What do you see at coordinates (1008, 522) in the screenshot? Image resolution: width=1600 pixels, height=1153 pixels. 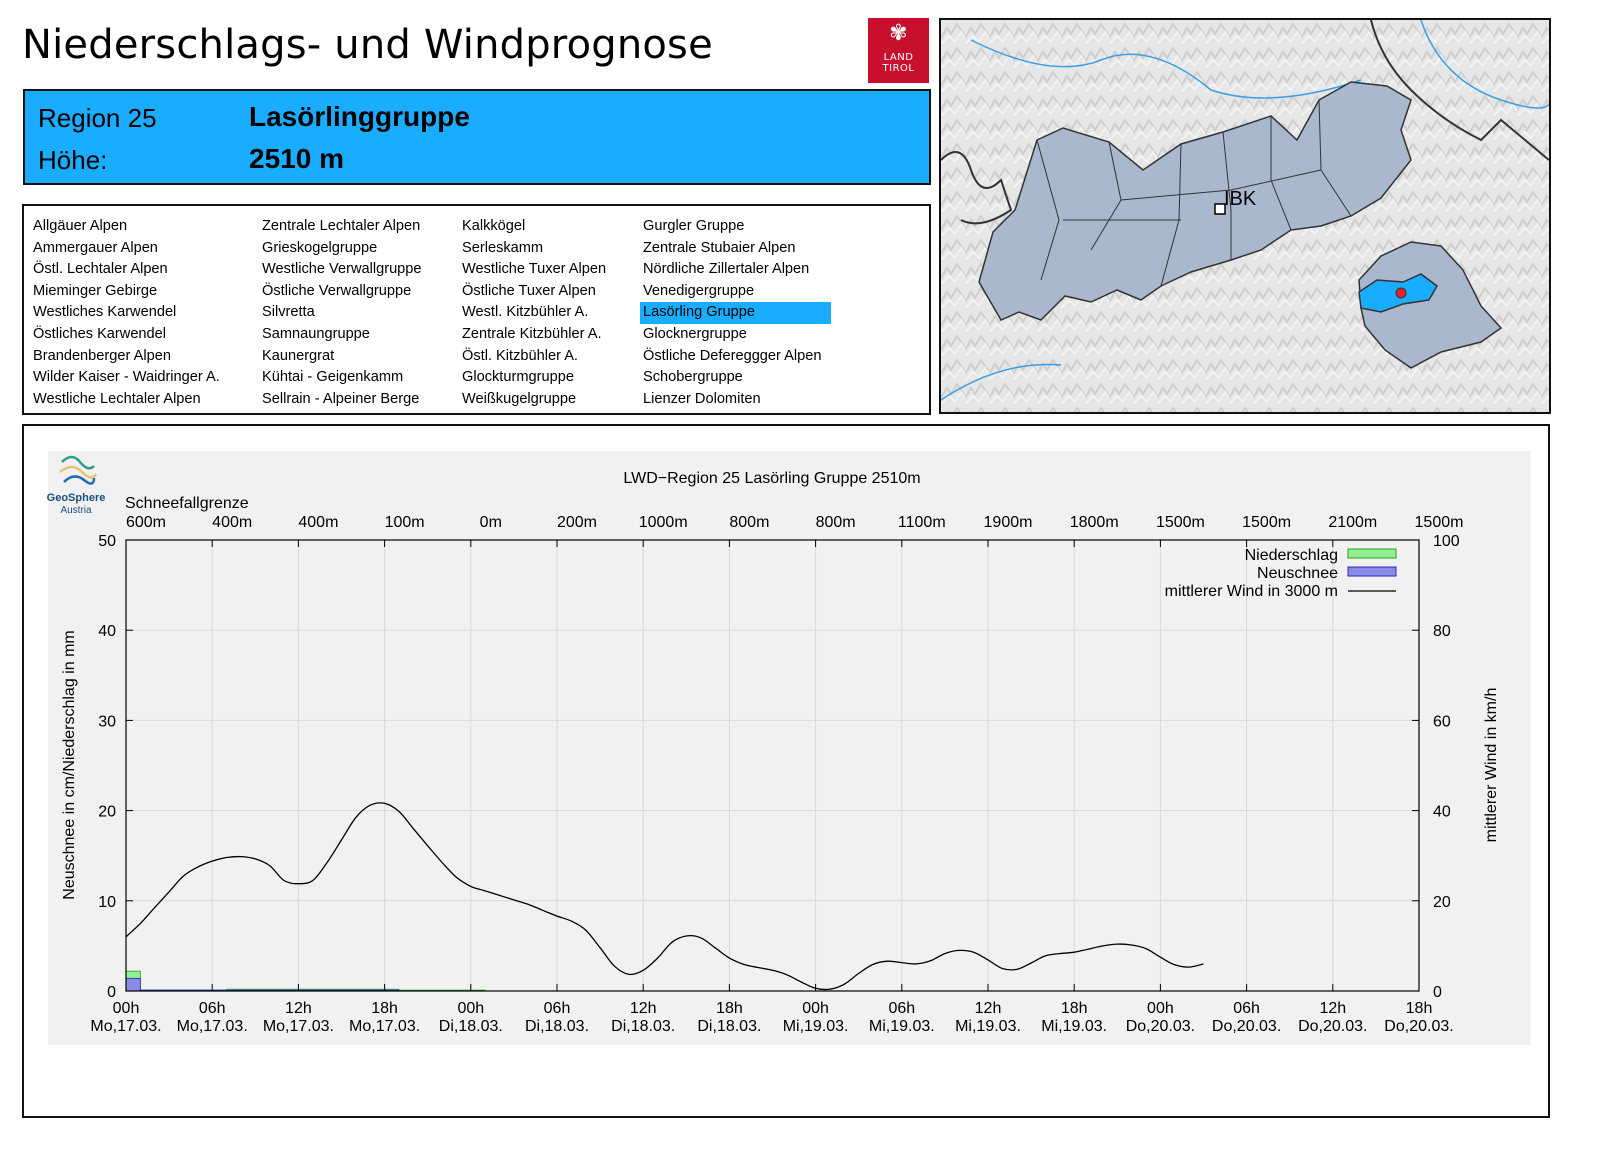 I see `snowline-value: 1900m` at bounding box center [1008, 522].